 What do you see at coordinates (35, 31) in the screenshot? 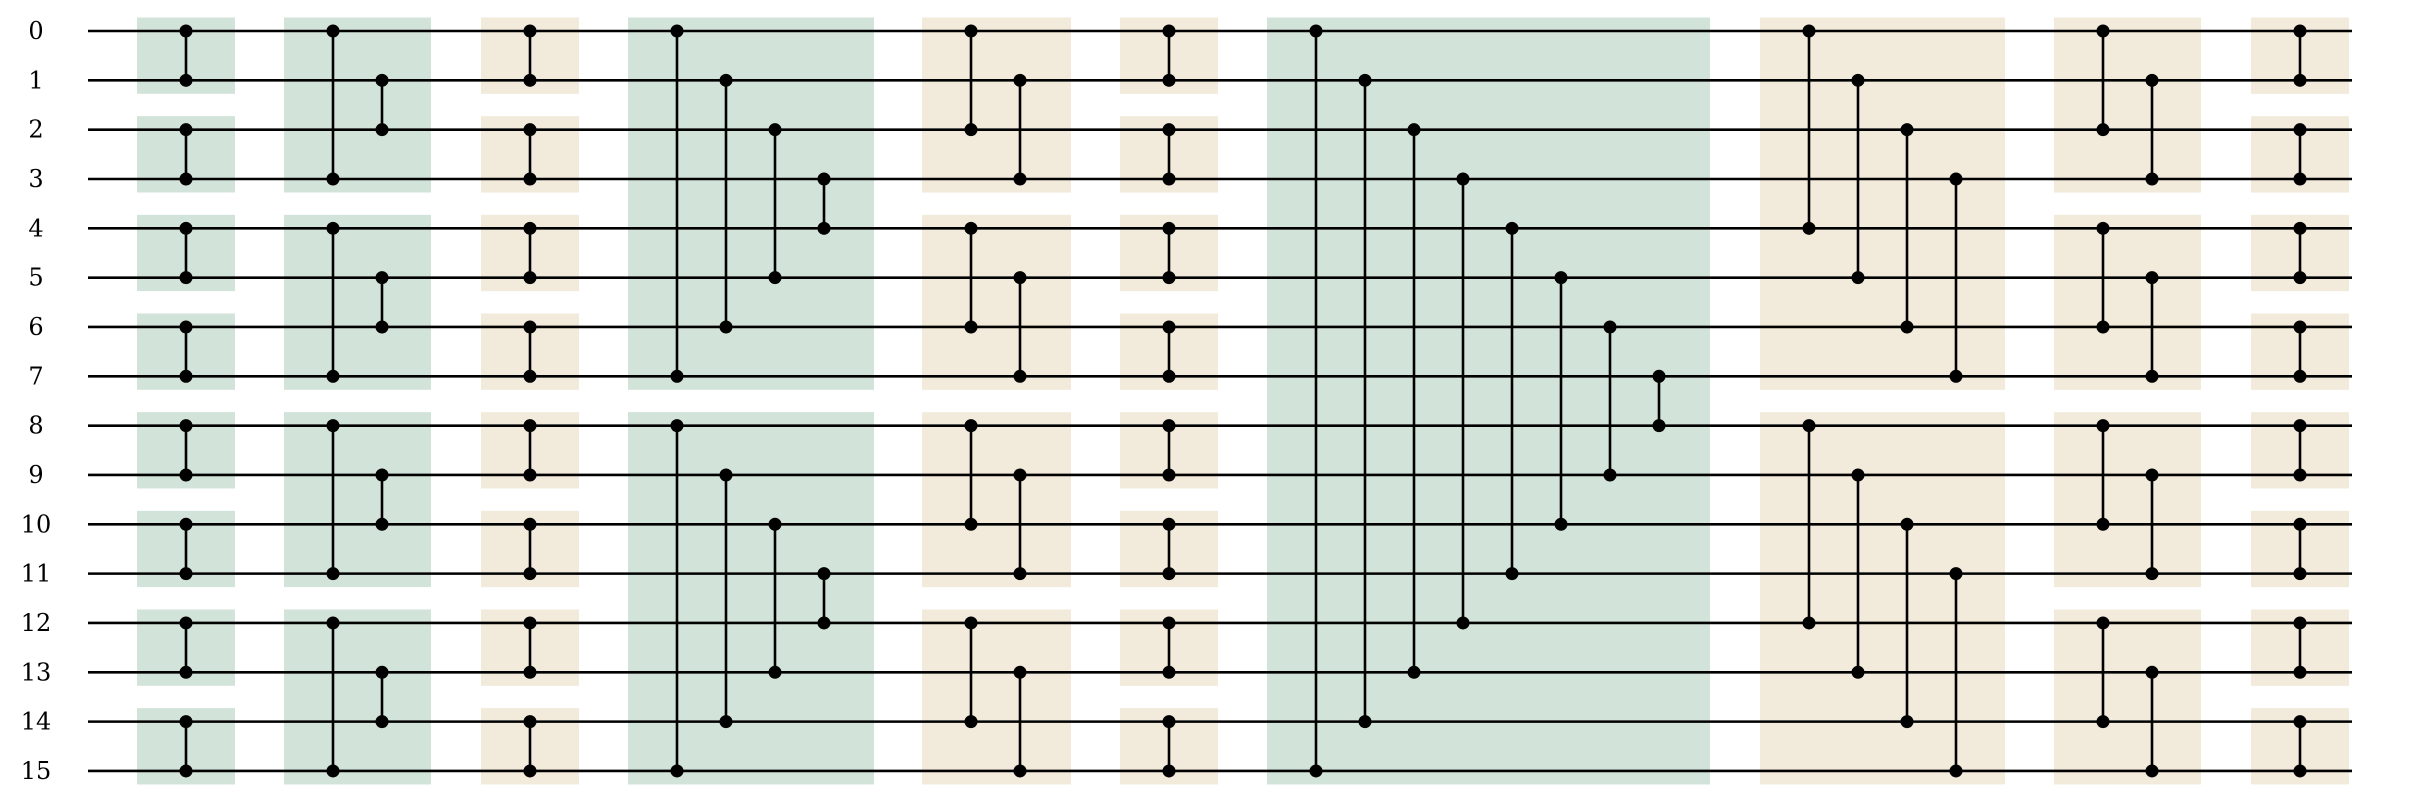
I see `wire-label: 0` at bounding box center [35, 31].